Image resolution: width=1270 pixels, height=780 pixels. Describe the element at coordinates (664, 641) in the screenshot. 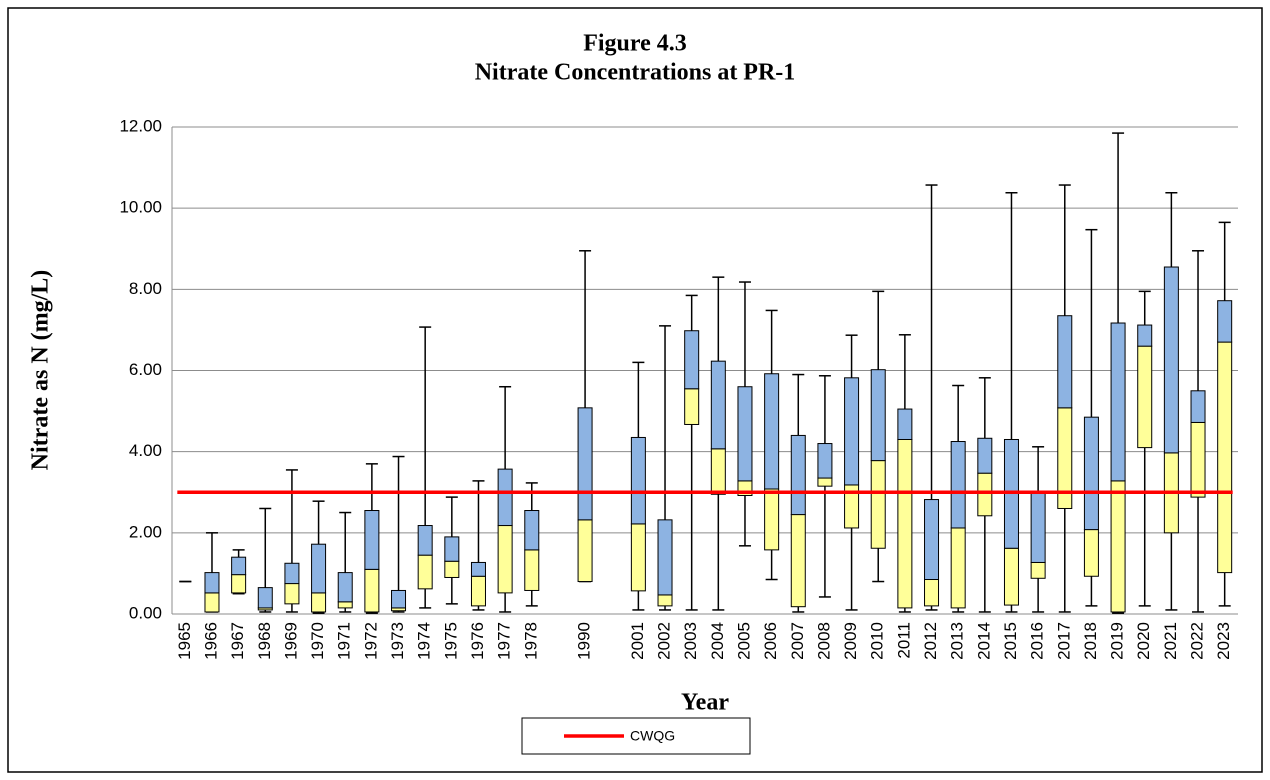

I see `x-tick-label: 2002` at that location.